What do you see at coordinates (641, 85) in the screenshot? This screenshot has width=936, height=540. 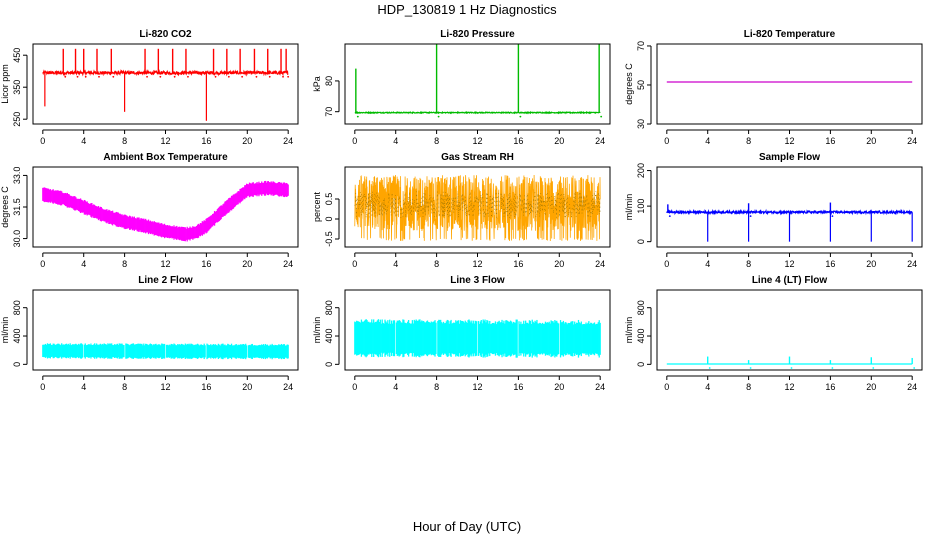 I see `y-tick-label: 50` at bounding box center [641, 85].